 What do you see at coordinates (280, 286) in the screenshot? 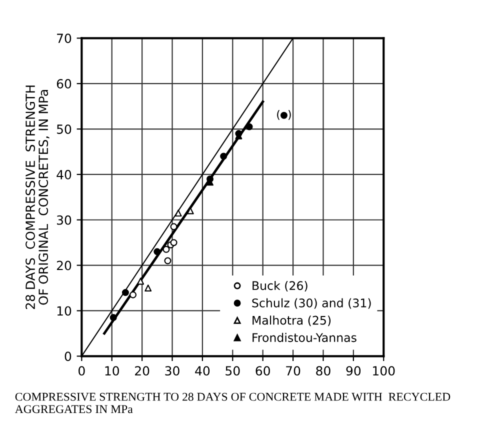
I see `legend-label: Buck (26)` at bounding box center [280, 286].